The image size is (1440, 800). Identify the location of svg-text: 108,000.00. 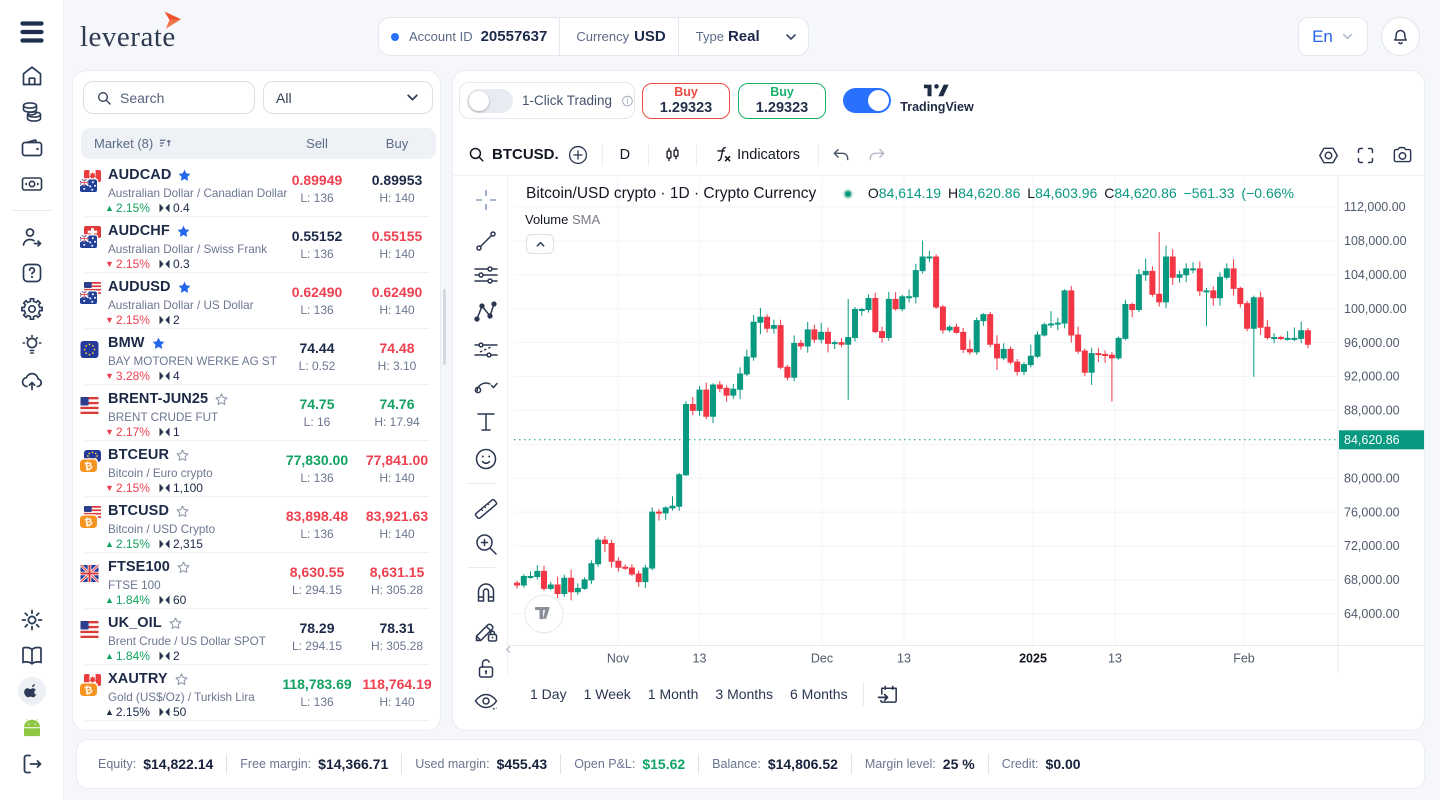
(1375, 241).